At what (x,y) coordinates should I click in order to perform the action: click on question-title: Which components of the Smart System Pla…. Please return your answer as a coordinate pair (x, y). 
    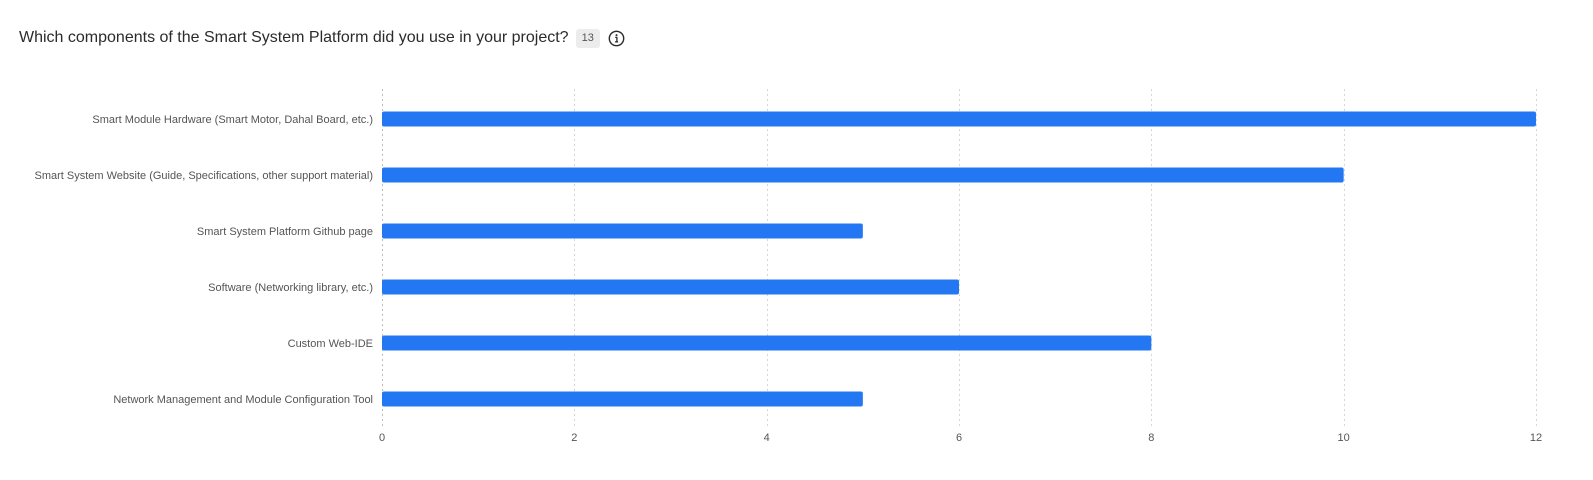
    Looking at the image, I should click on (294, 37).